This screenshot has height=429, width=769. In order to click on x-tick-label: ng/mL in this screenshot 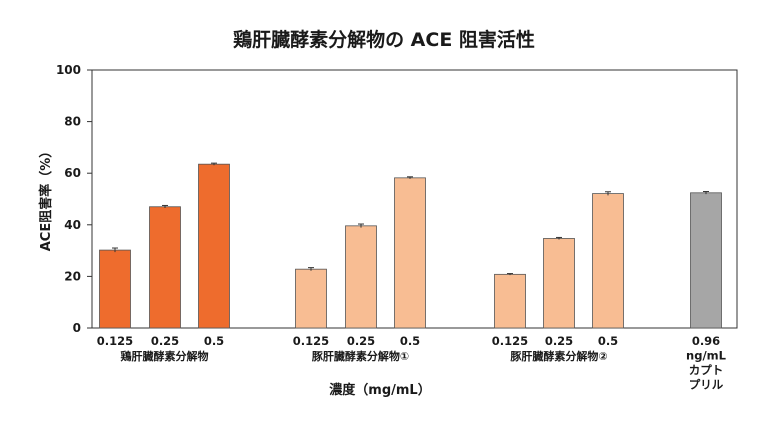, I will do `click(706, 356)`.